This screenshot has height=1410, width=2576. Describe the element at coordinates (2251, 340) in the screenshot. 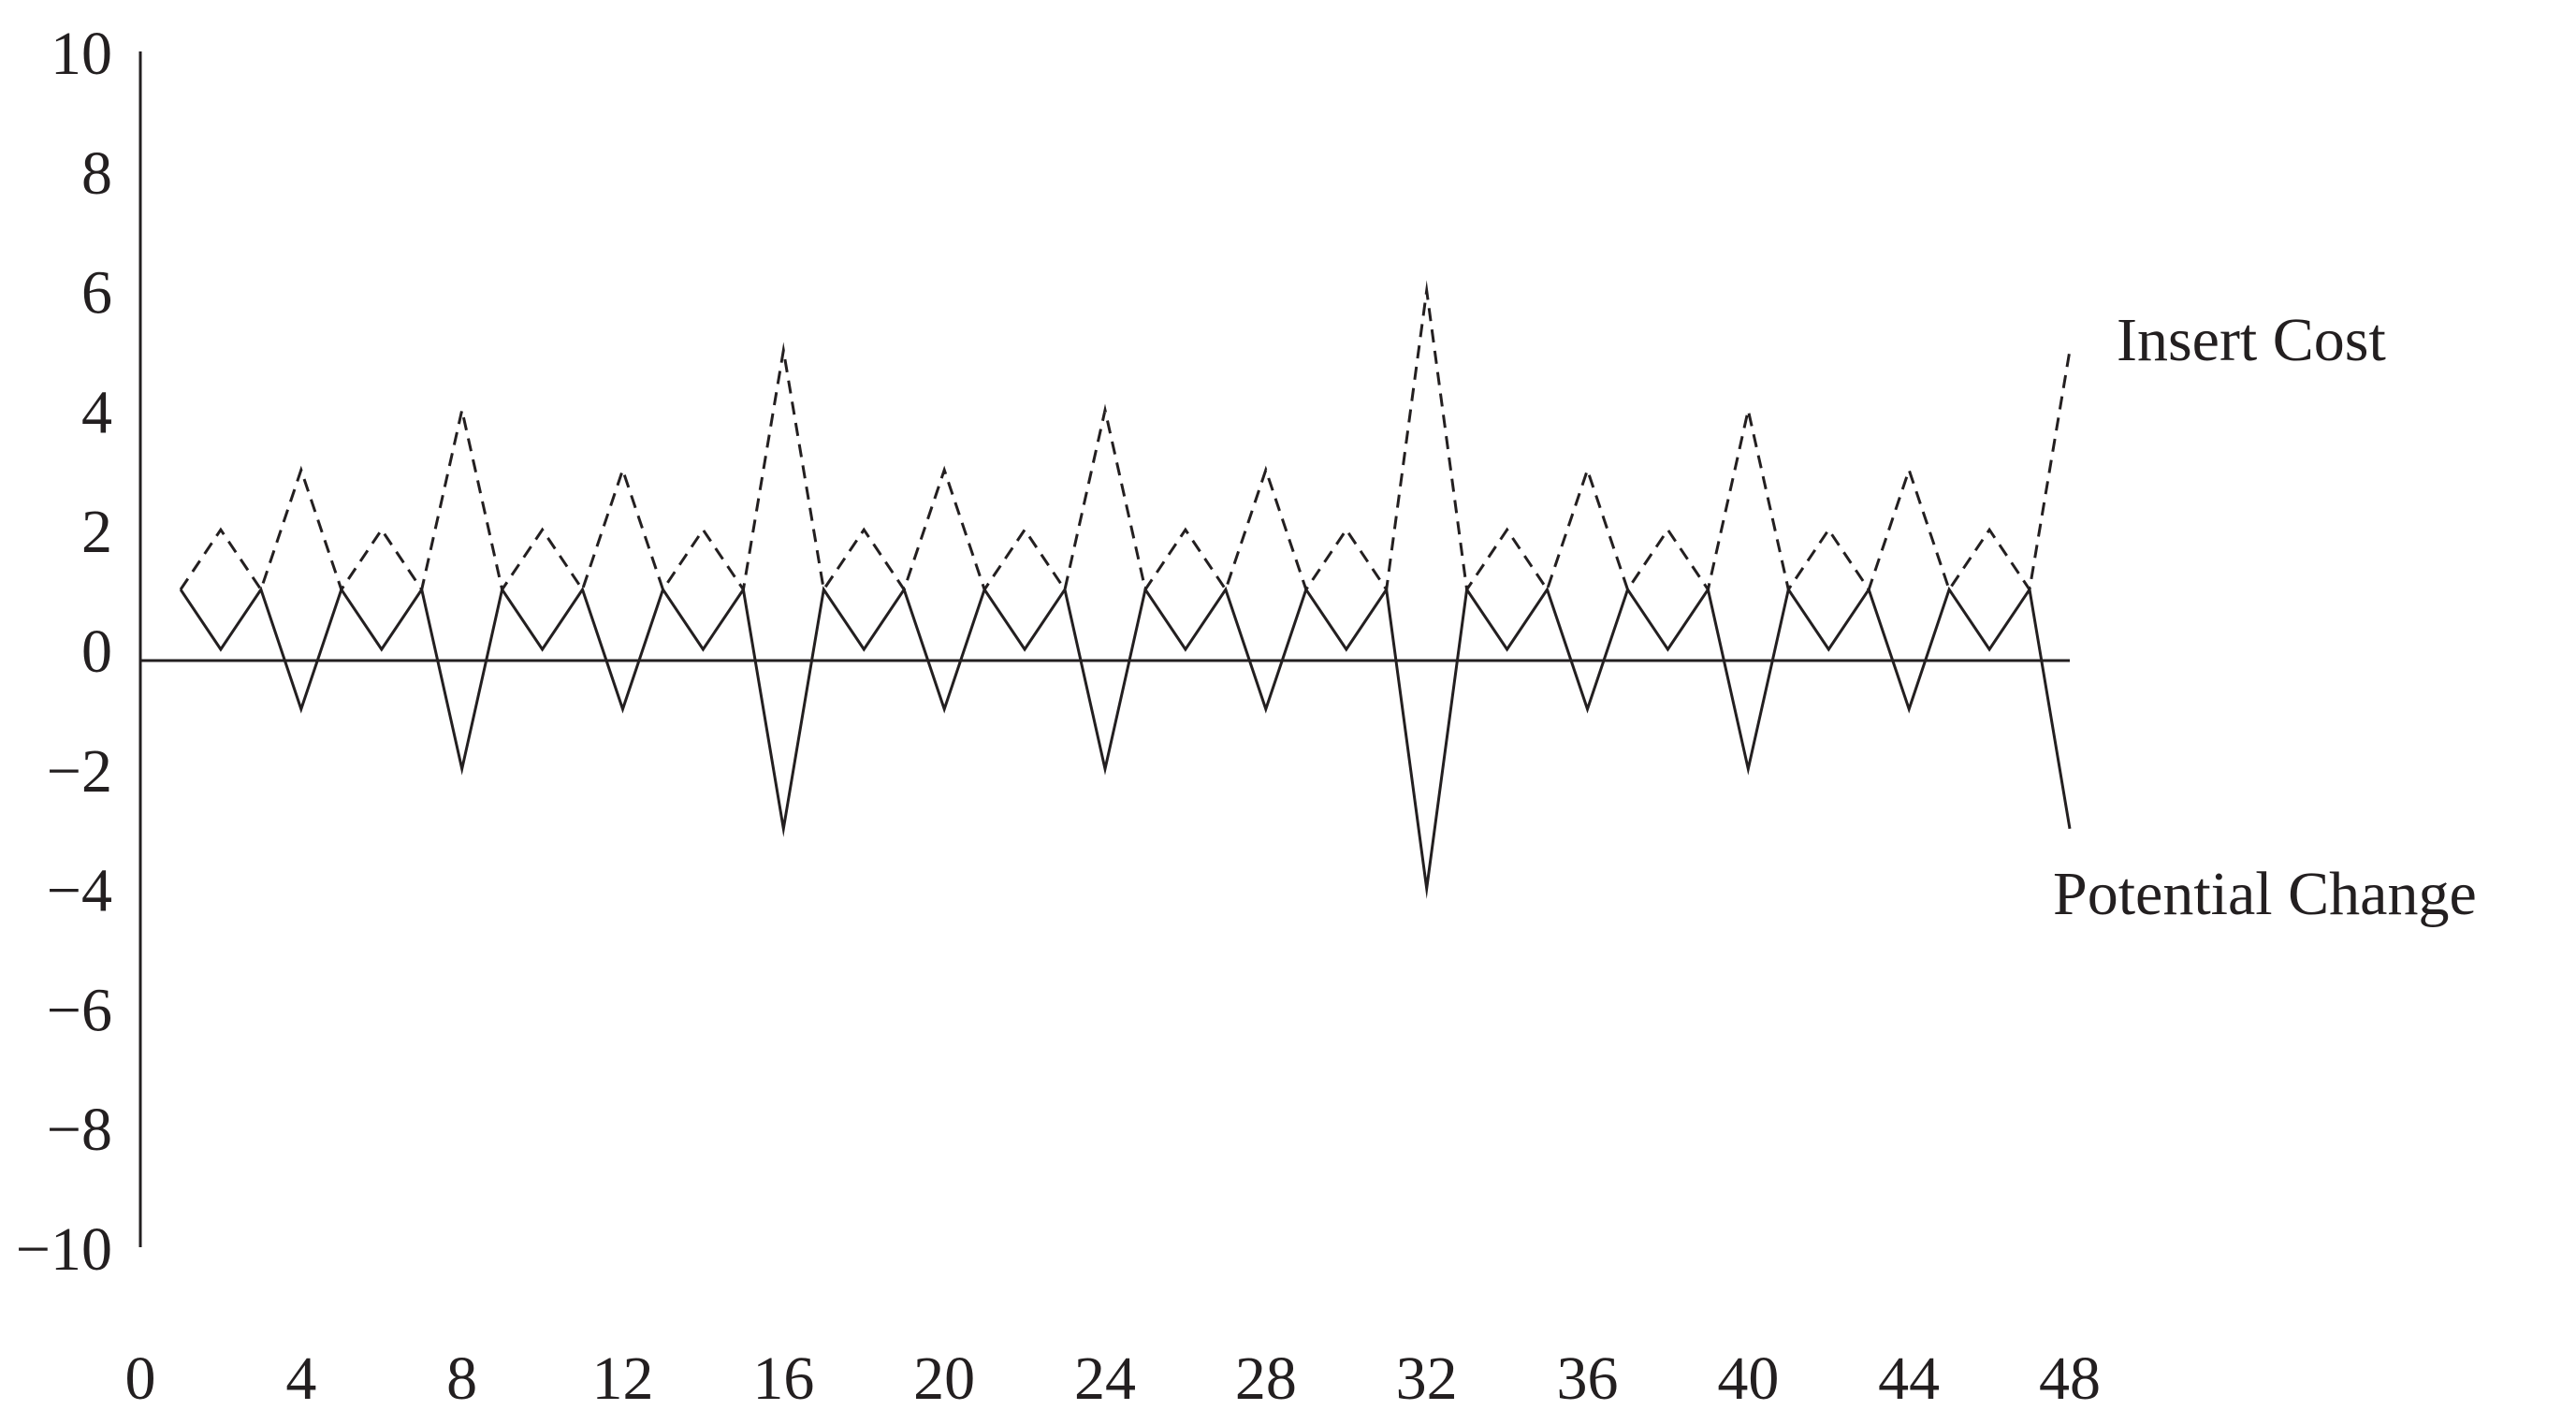

I see `series-label-insert-cost: Insert Cost` at that location.